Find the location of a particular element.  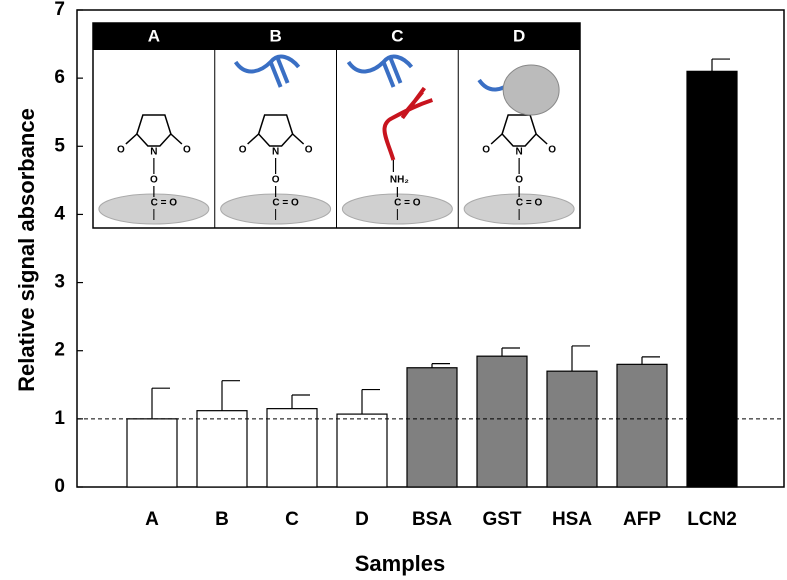

x-tick-label: B is located at coordinates (222, 519).